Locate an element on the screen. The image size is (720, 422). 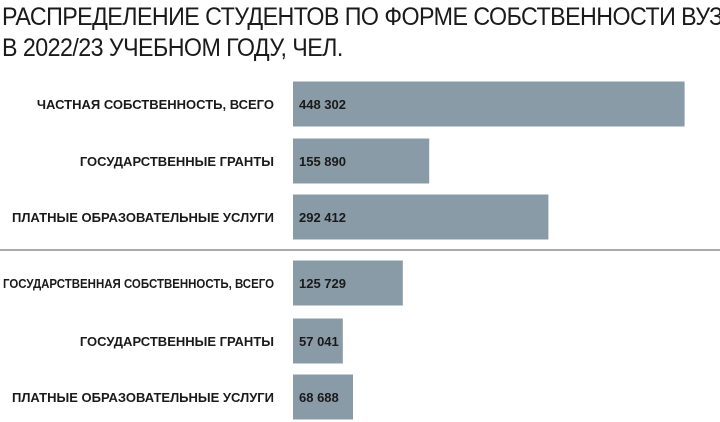
category-label-4: ГОСУДАРСТВЕННАЯ СОБСТВЕННОСТЬ, ВСЕГО is located at coordinates (138, 283).